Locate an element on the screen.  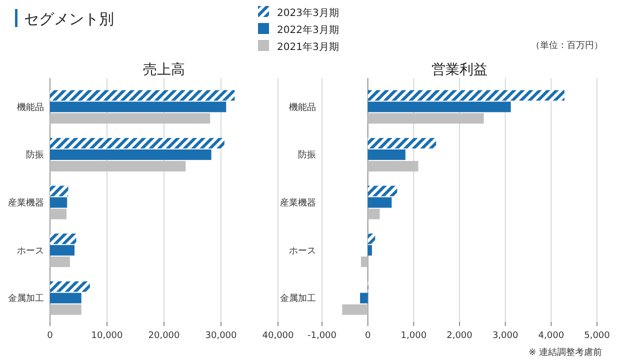
x-tick-label: 4,000 is located at coordinates (551, 336).